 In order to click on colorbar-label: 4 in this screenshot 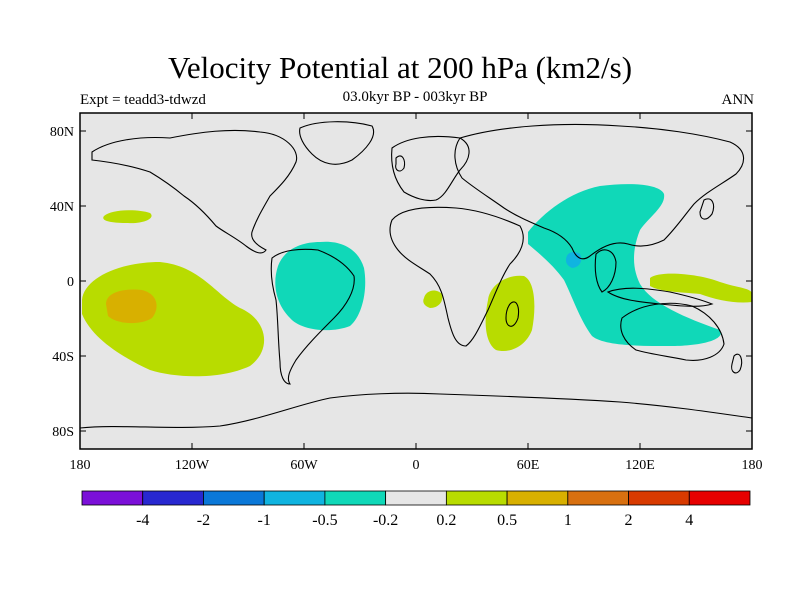, I will do `click(689, 520)`.